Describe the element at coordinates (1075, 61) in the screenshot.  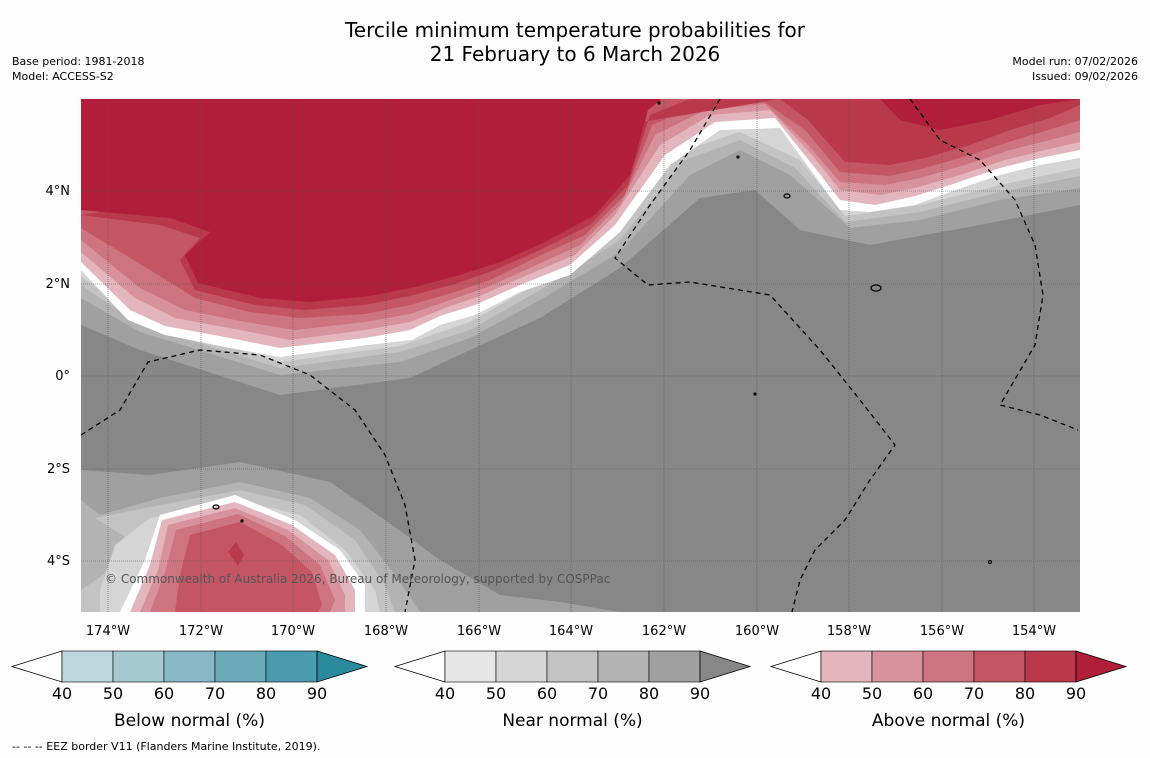
I see `model-run: Model run: 07/02/2026` at that location.